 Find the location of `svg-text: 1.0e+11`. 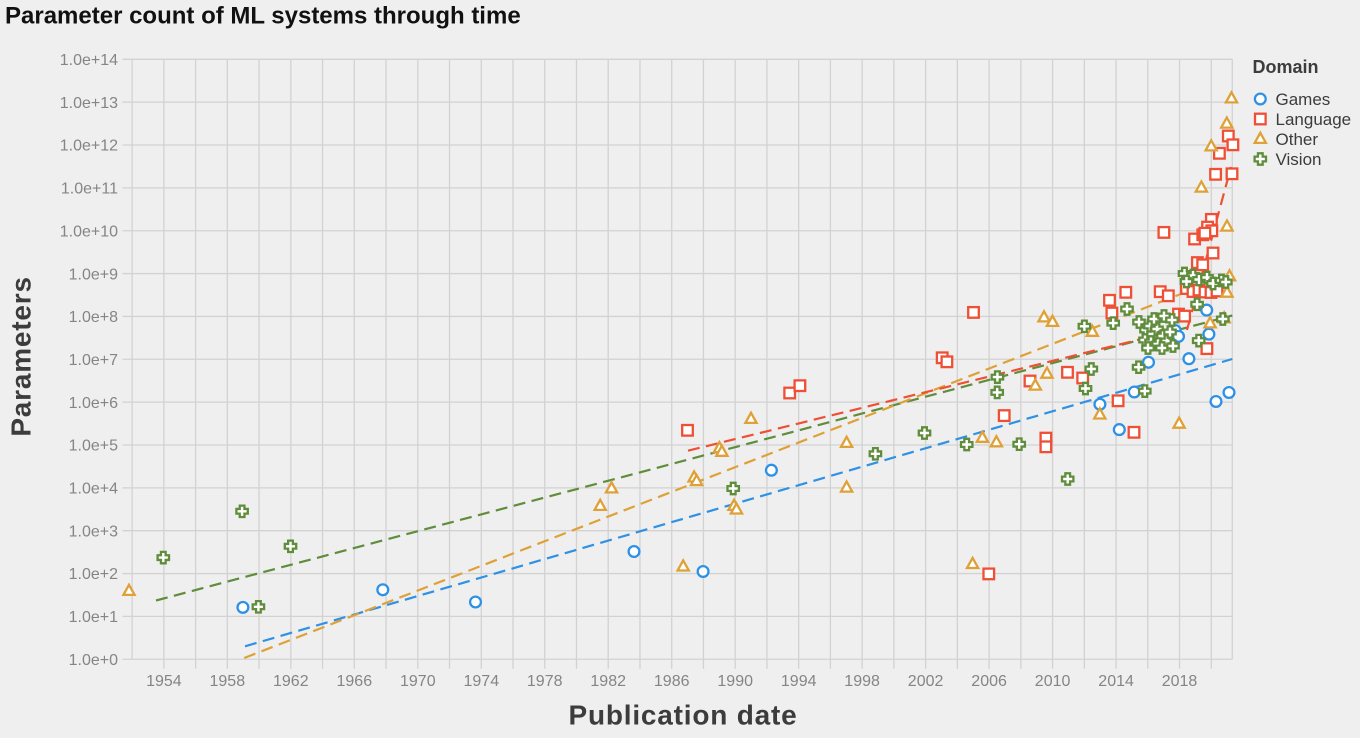

svg-text: 1.0e+11 is located at coordinates (89, 189).